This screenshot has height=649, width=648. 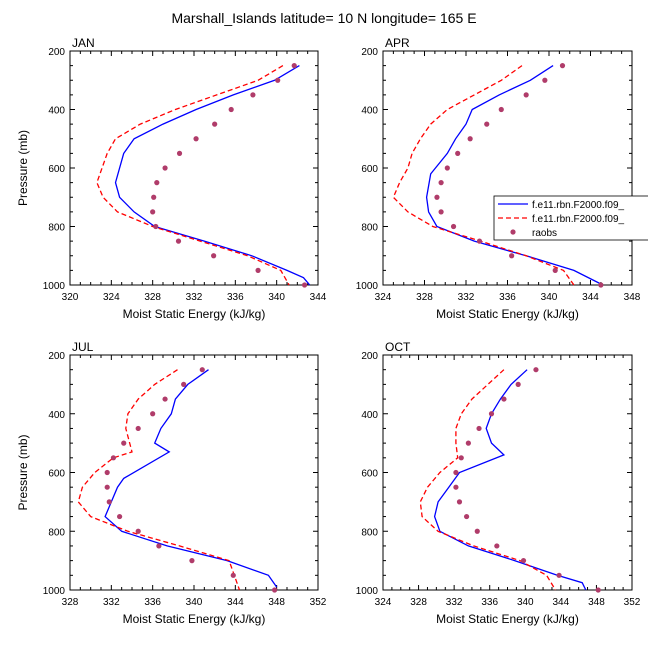 I want to click on legend-marker-dot, so click(x=513, y=232).